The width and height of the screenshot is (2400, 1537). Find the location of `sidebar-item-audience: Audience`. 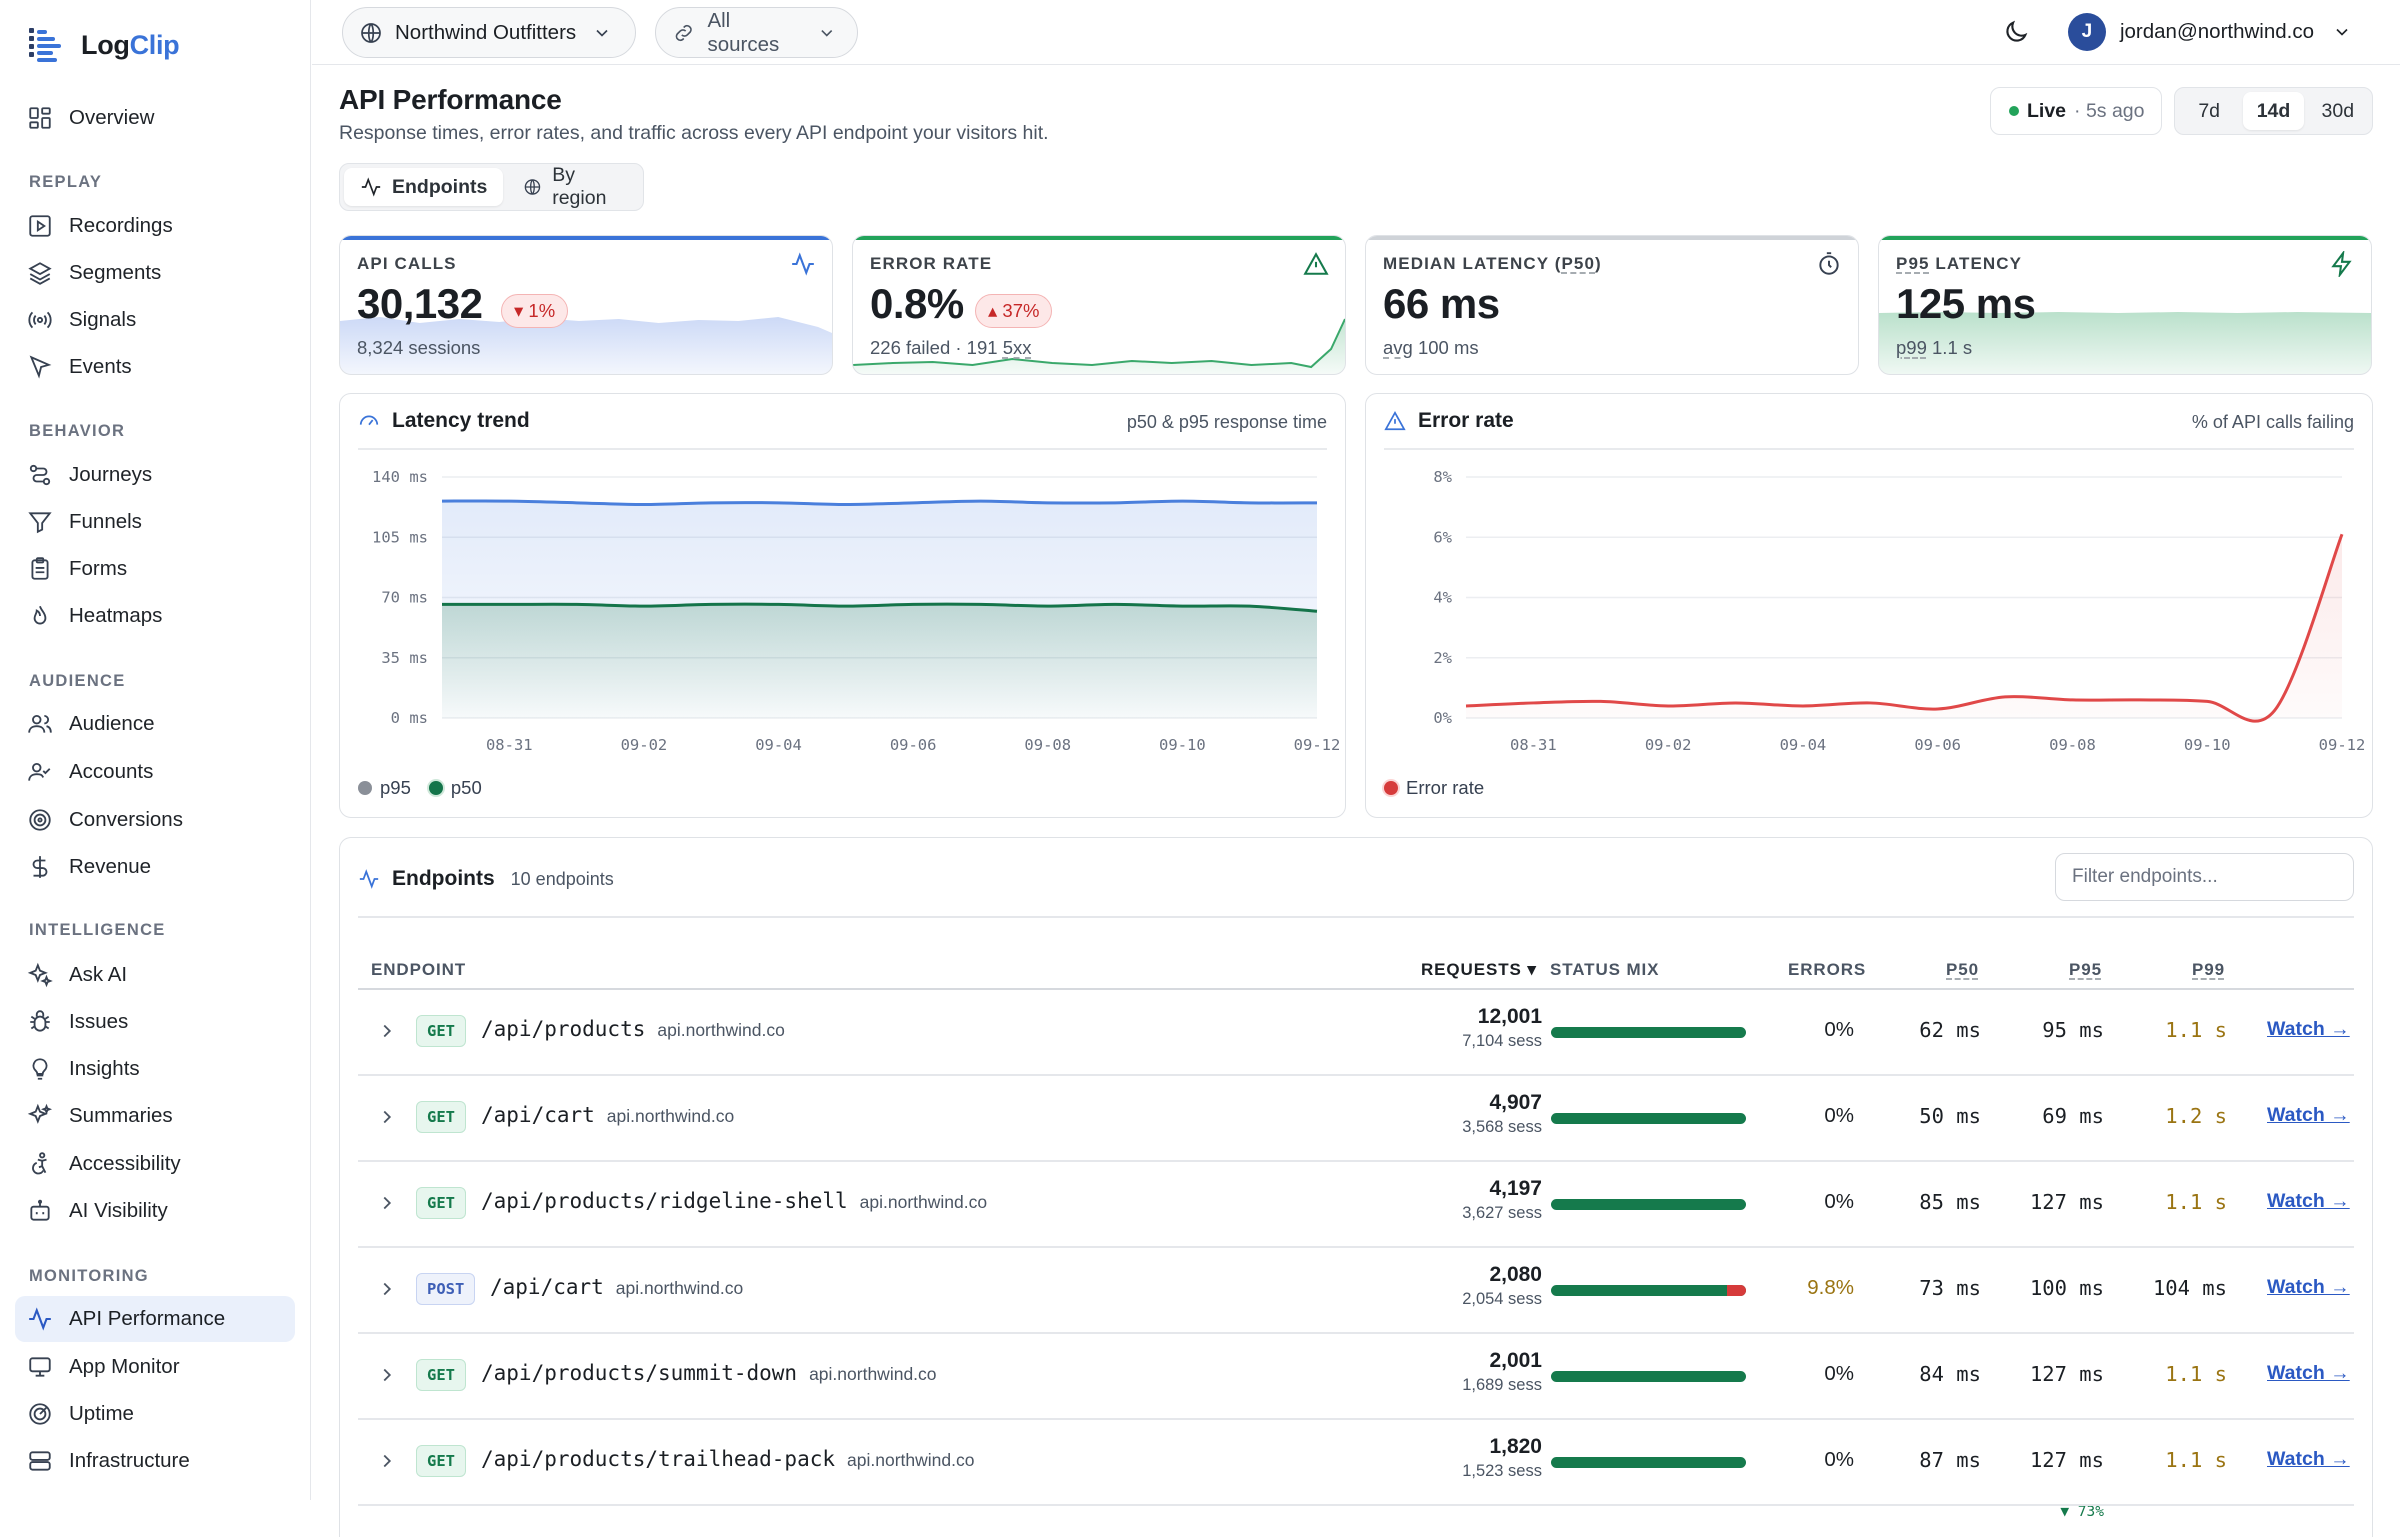

sidebar-item-audience: Audience is located at coordinates (155, 724).